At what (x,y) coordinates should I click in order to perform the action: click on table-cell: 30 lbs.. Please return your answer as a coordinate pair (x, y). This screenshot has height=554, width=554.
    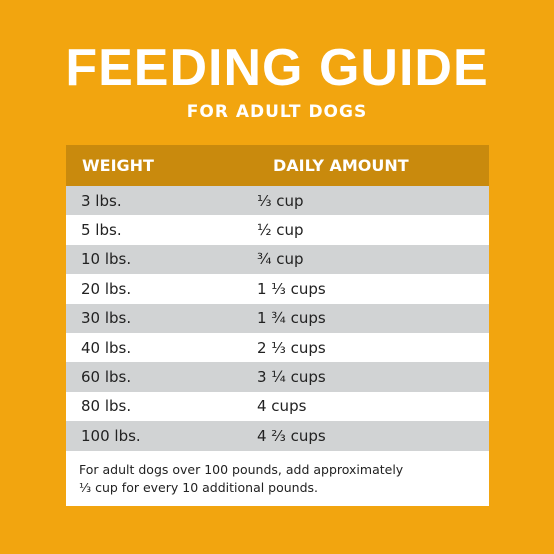
    Looking at the image, I should click on (106, 318).